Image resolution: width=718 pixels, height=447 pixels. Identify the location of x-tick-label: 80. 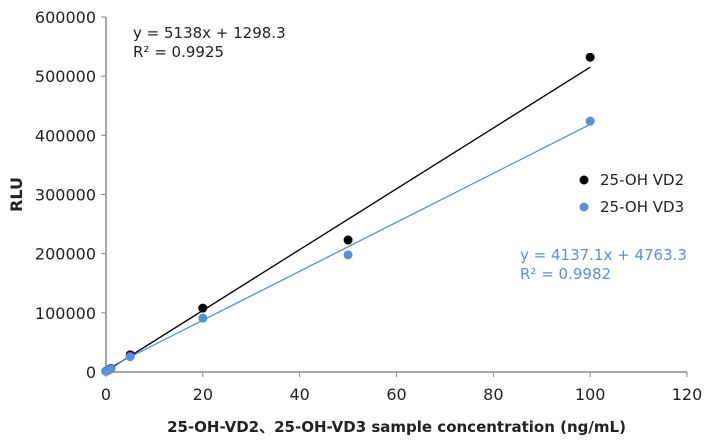
(493, 394).